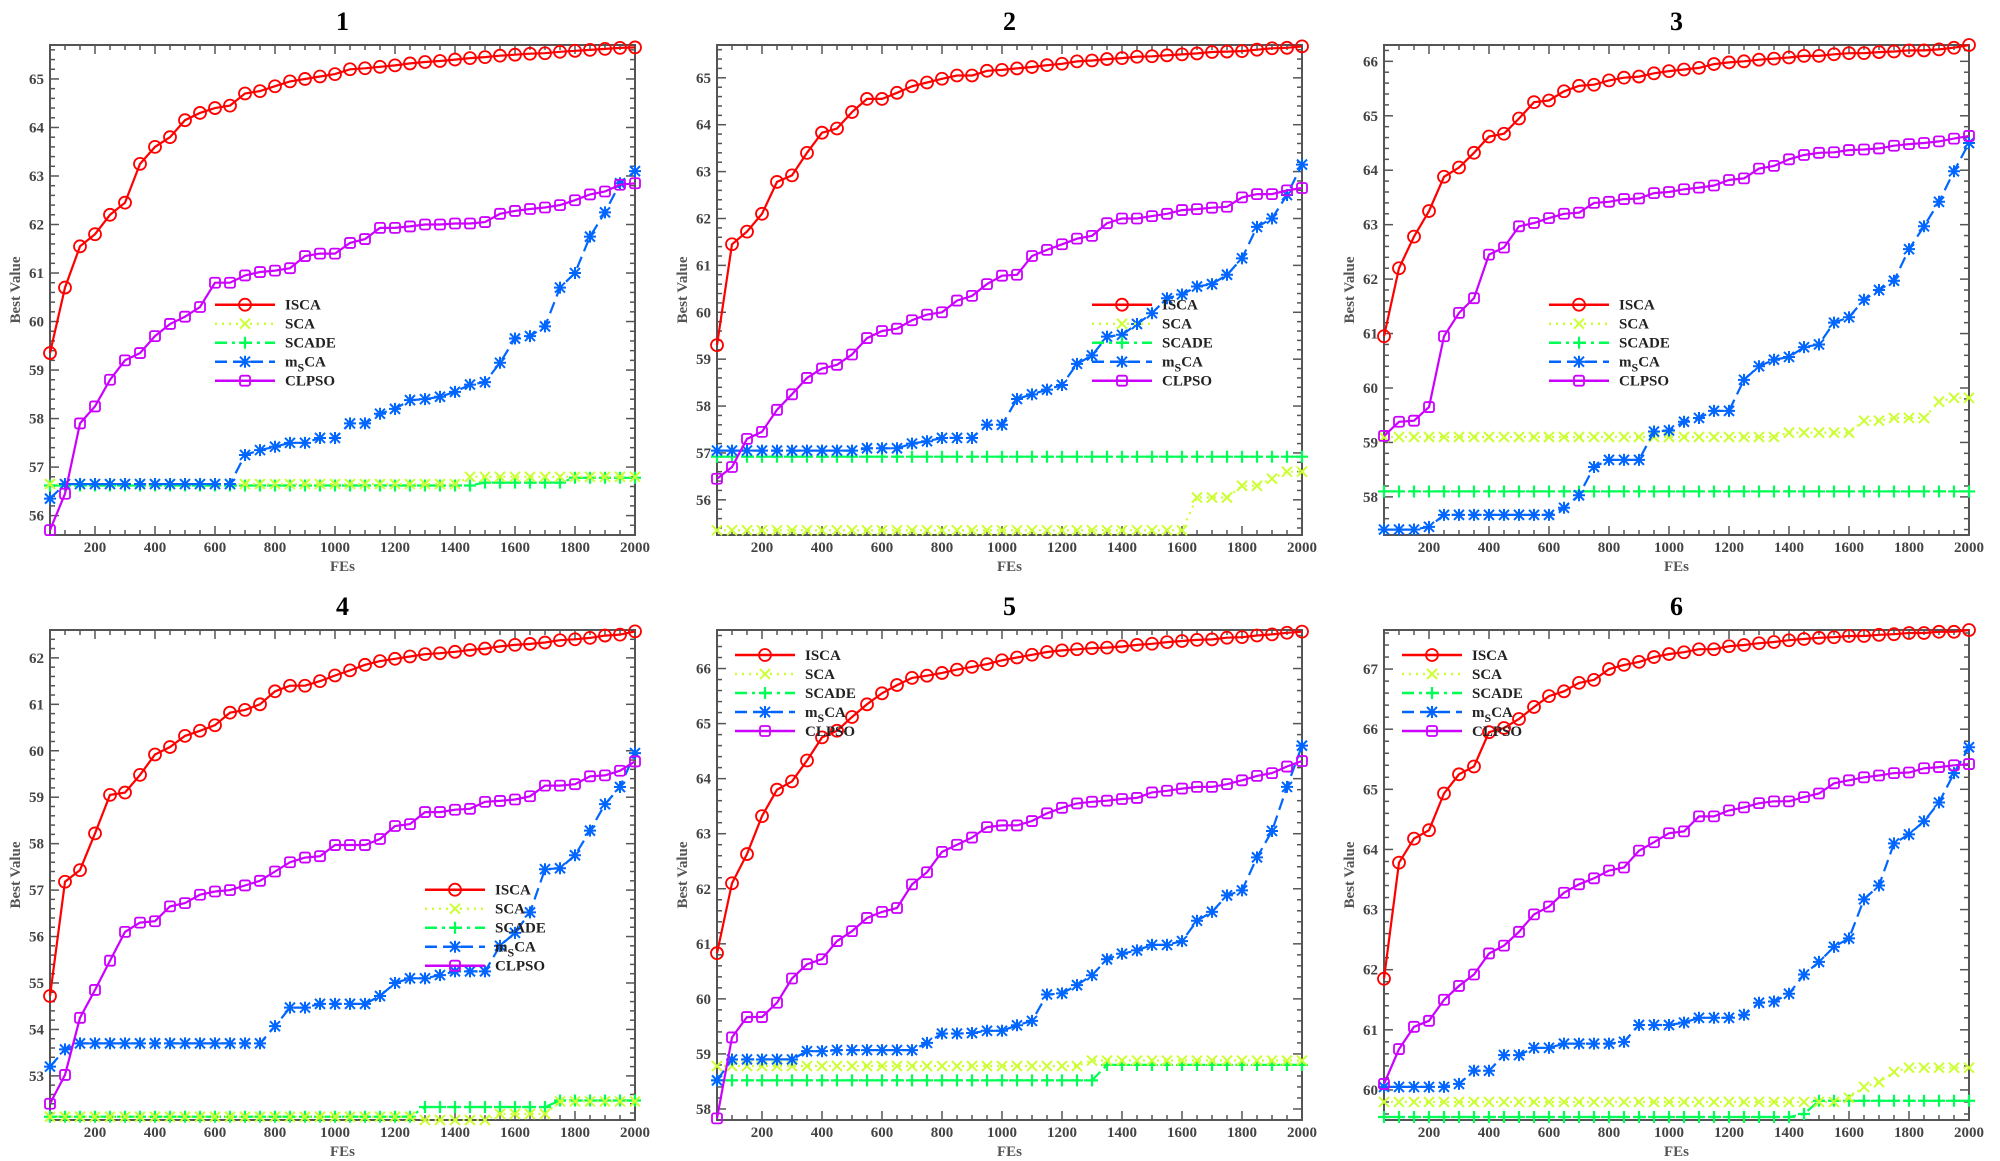 The width and height of the screenshot is (2000, 1161). What do you see at coordinates (942, 548) in the screenshot?
I see `x-tick-label: 800` at bounding box center [942, 548].